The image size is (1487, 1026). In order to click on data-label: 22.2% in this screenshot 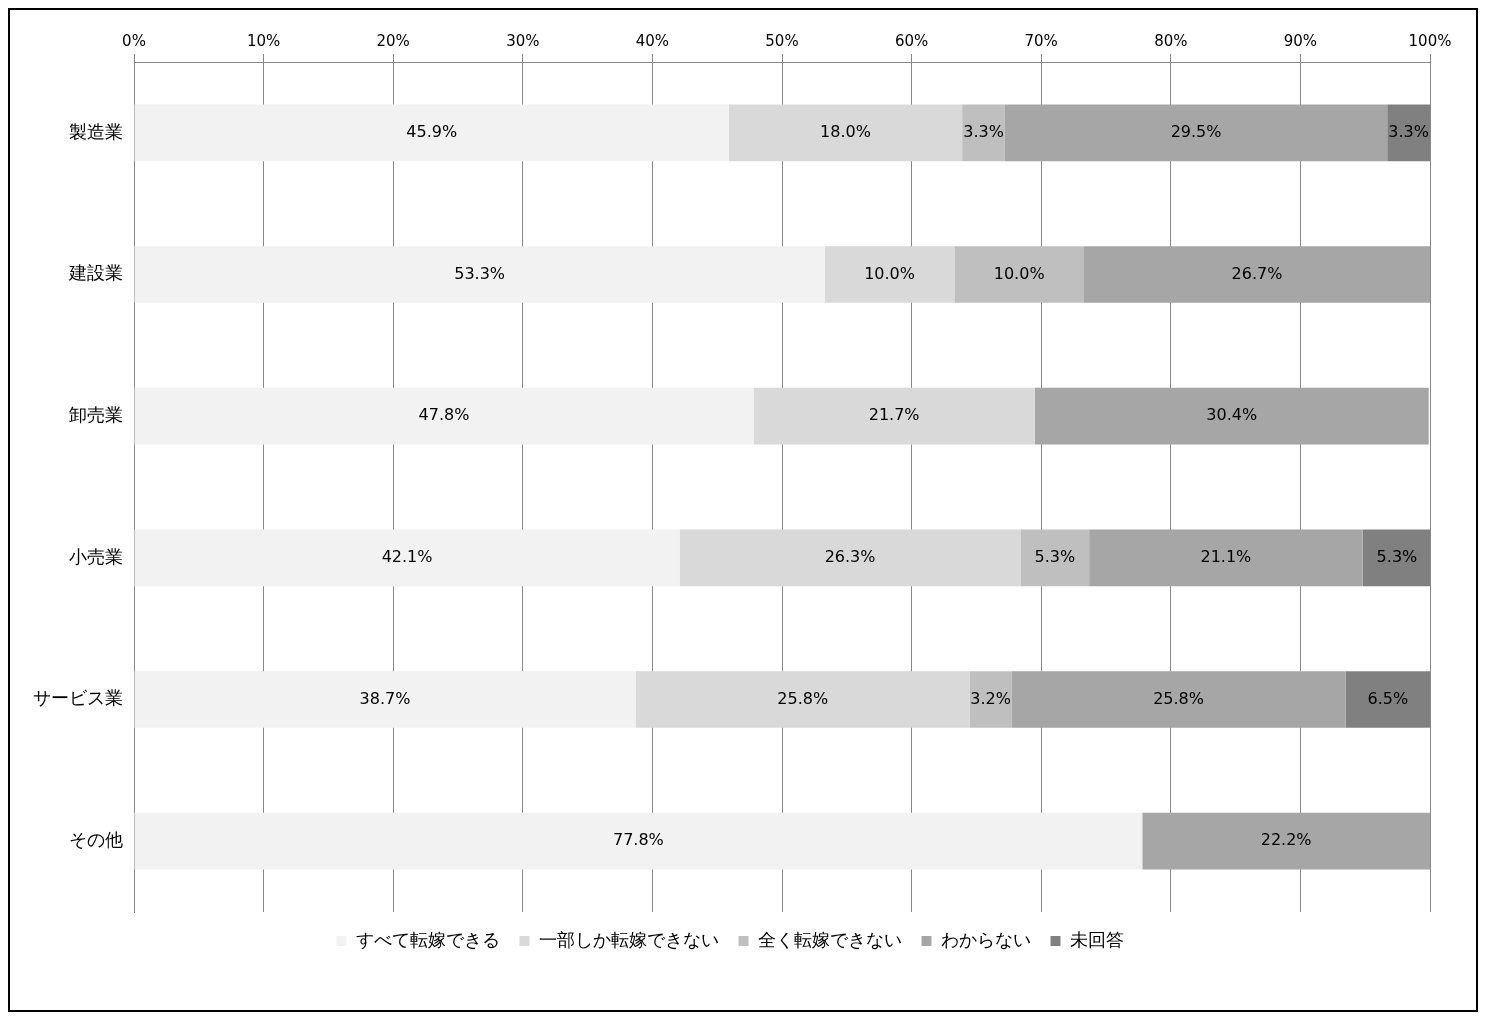, I will do `click(1286, 840)`.